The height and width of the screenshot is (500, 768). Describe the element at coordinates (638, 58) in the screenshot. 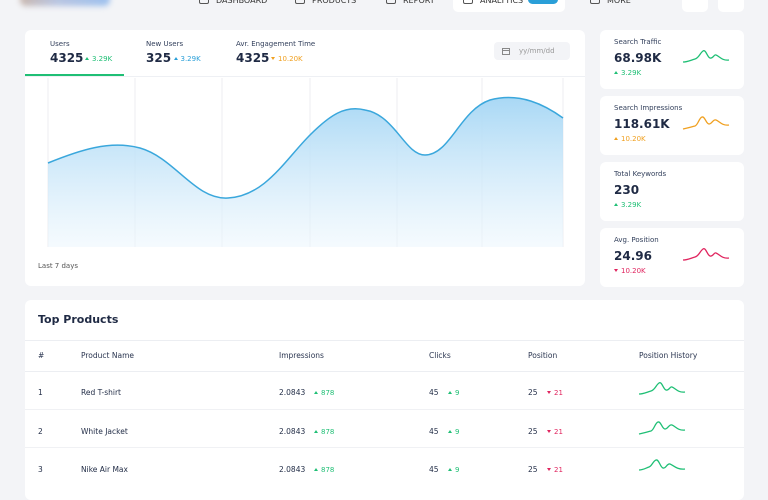

I see `metric-value: 68.98K` at that location.